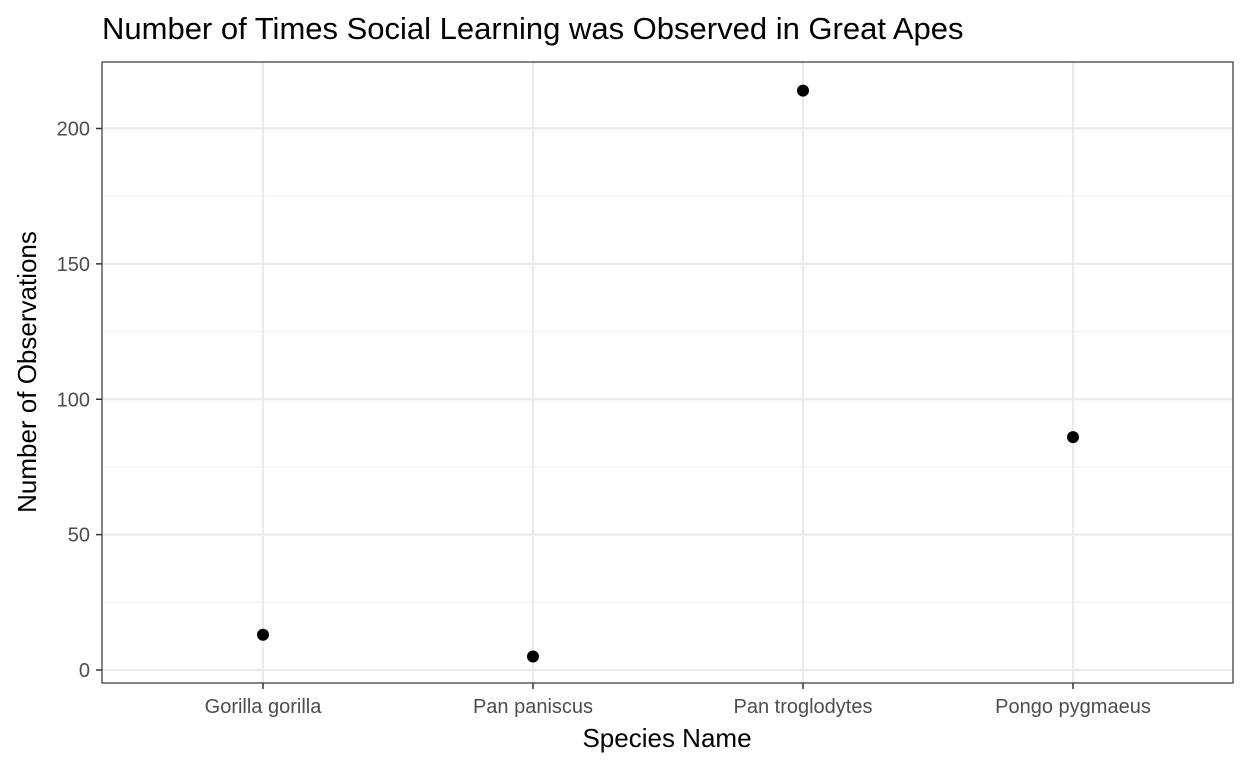 This screenshot has width=1248, height=768. Describe the element at coordinates (666, 738) in the screenshot. I see `x-axis-title: Species Name` at that location.